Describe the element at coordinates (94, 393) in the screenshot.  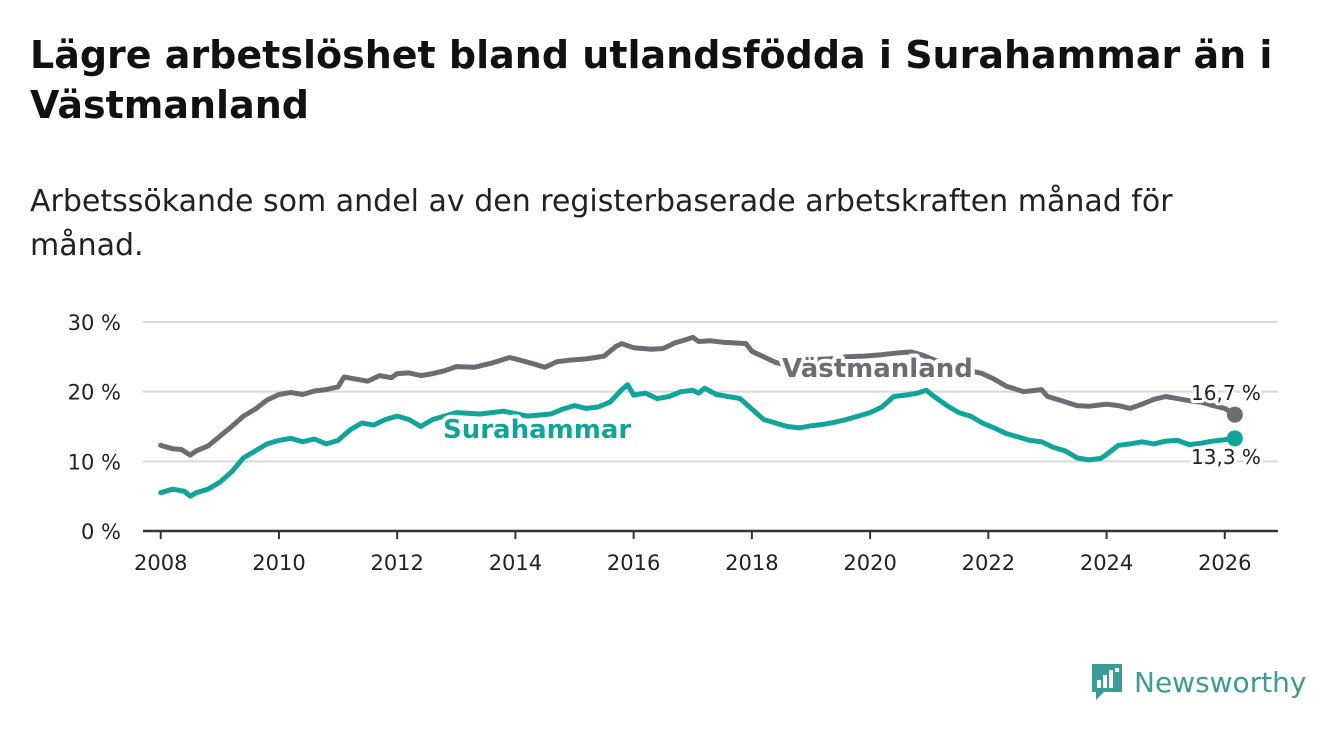
I see `y-tick-label: 20 %` at that location.